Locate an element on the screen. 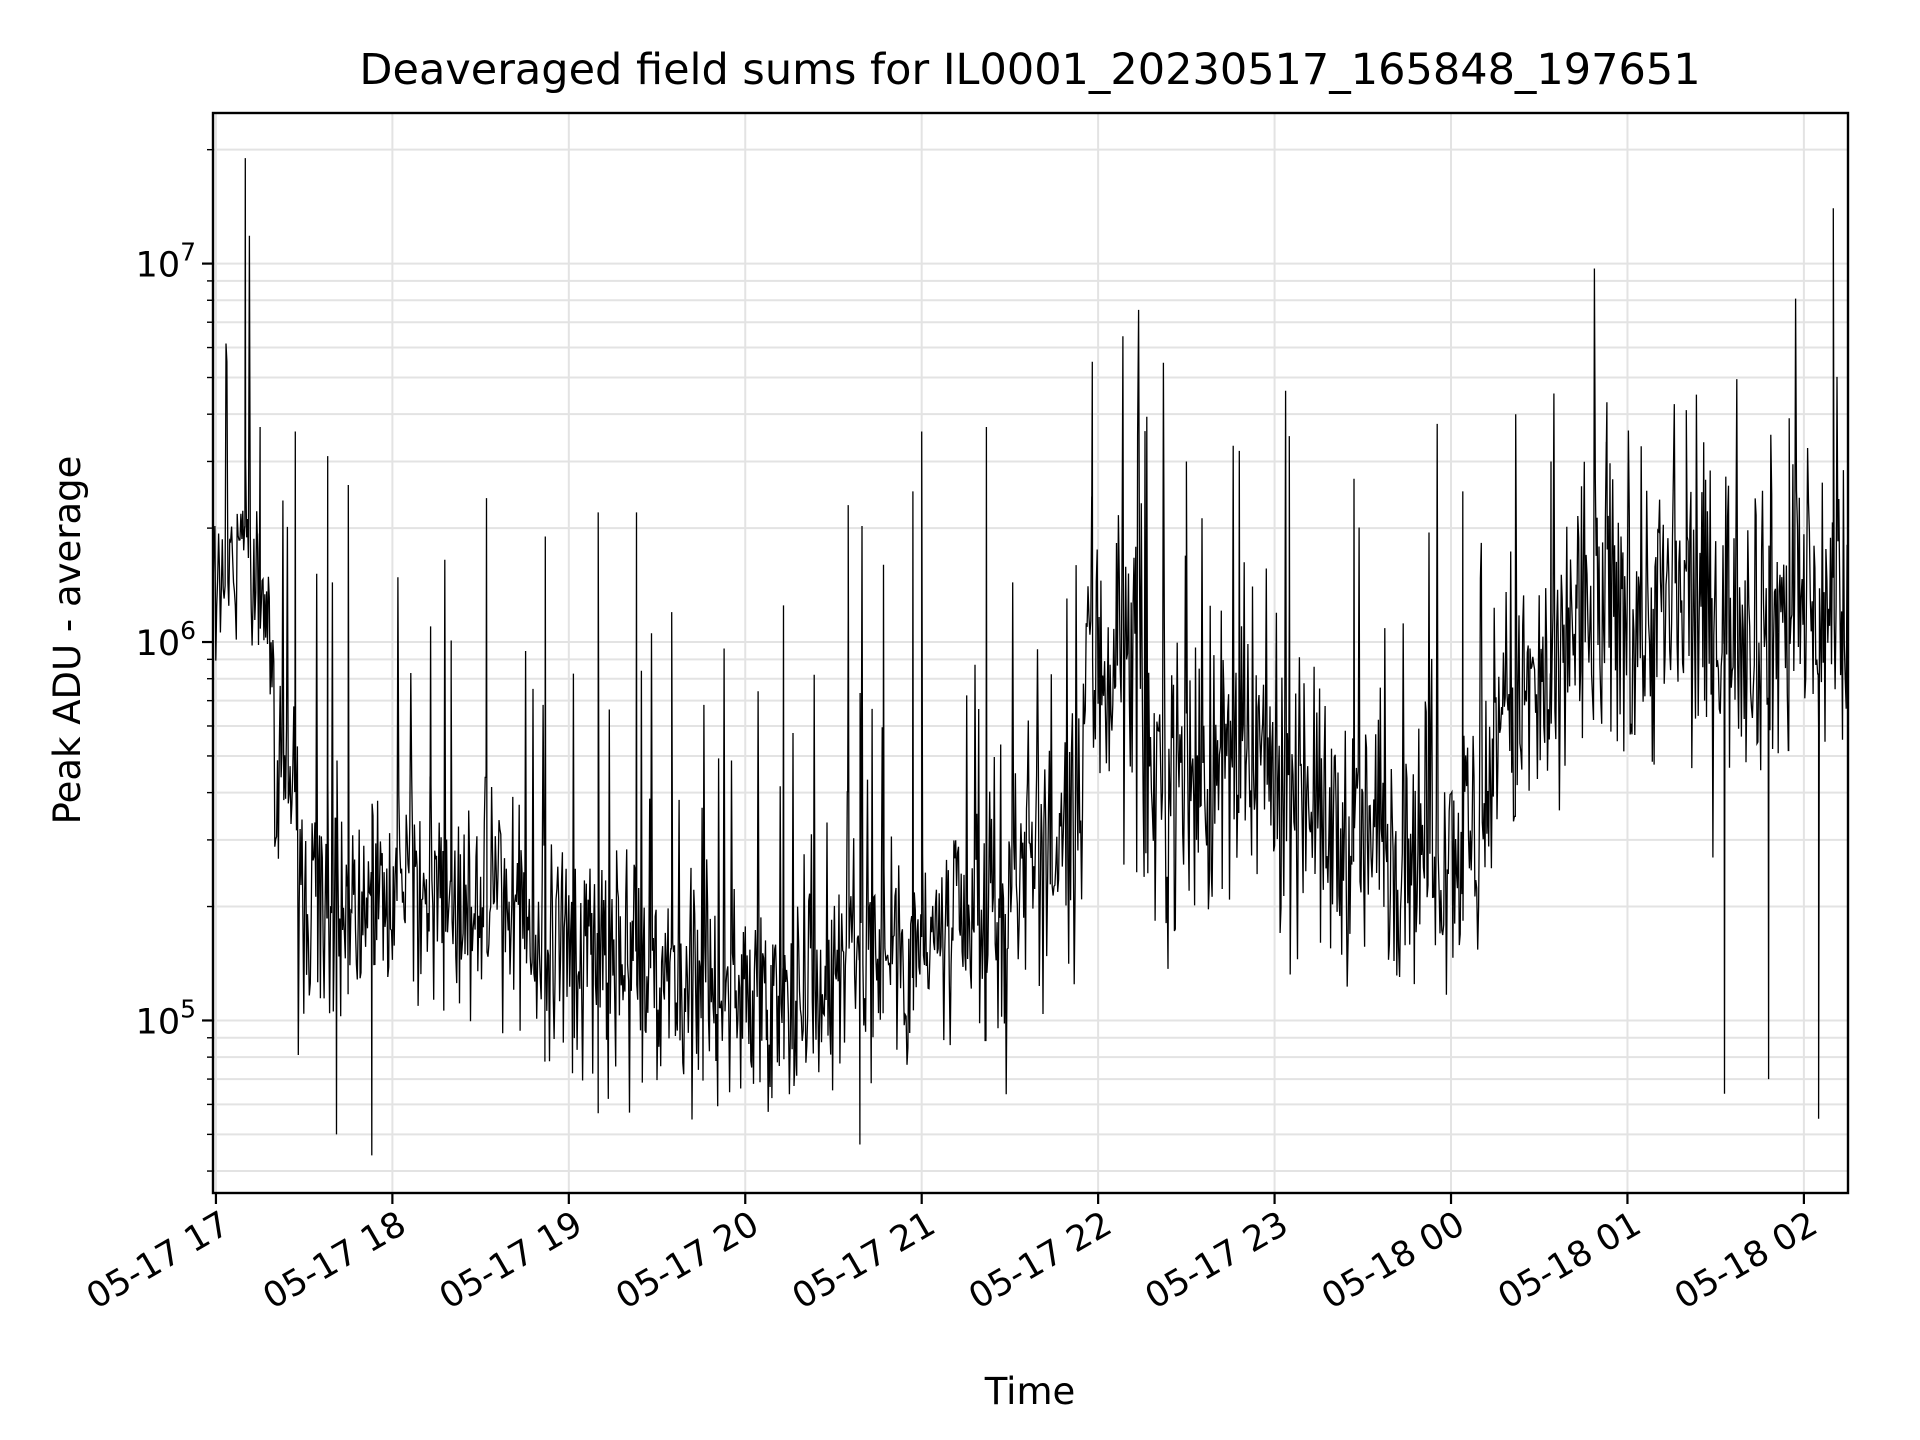 The height and width of the screenshot is (1440, 1920). x-axis-label: Time is located at coordinates (1030, 1391).